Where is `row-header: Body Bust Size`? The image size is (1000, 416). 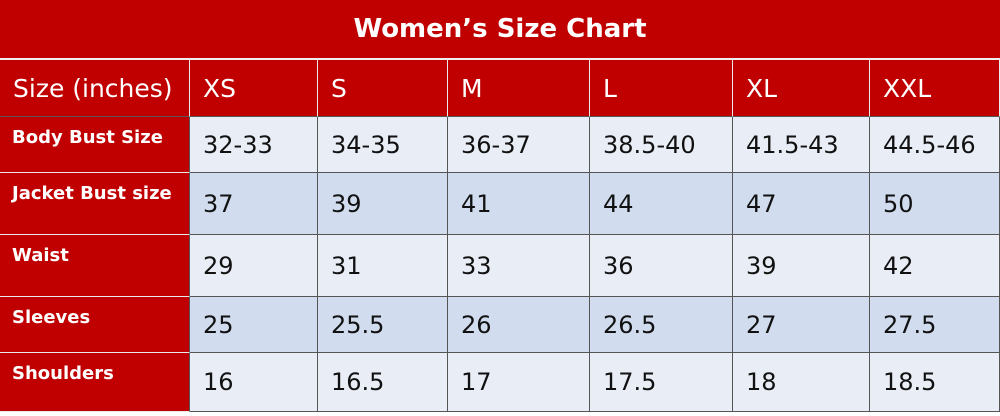 row-header: Body Bust Size is located at coordinates (95, 145).